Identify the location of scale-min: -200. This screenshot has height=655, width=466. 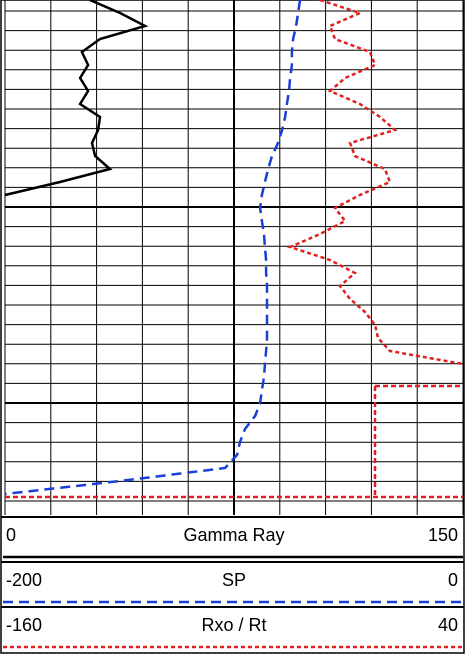
(24, 580).